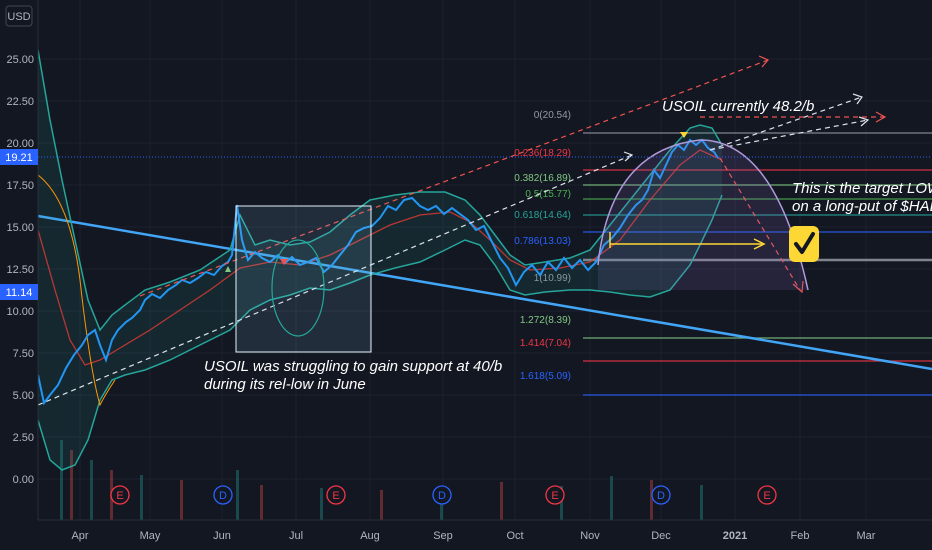 The width and height of the screenshot is (932, 550). What do you see at coordinates (738, 106) in the screenshot?
I see `annotation-current: USOIL currently 48.2/b` at bounding box center [738, 106].